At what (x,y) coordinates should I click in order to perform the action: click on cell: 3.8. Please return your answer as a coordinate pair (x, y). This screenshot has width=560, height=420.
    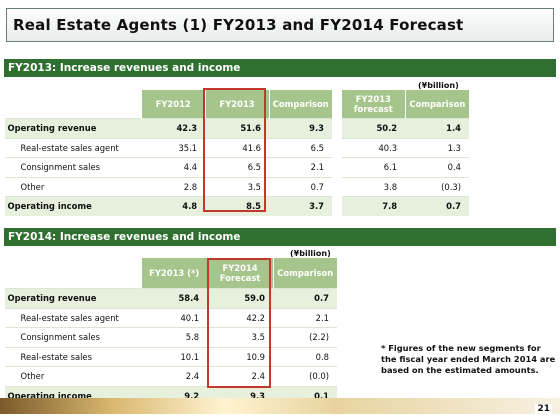
    Looking at the image, I should click on (373, 186).